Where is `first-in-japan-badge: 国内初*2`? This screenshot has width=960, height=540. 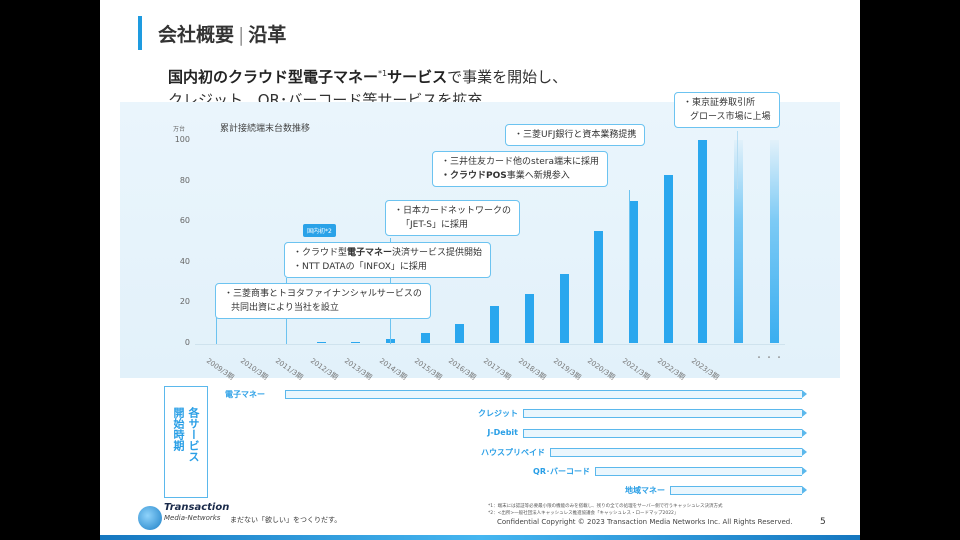
first-in-japan-badge: 国内初*2 is located at coordinates (319, 230).